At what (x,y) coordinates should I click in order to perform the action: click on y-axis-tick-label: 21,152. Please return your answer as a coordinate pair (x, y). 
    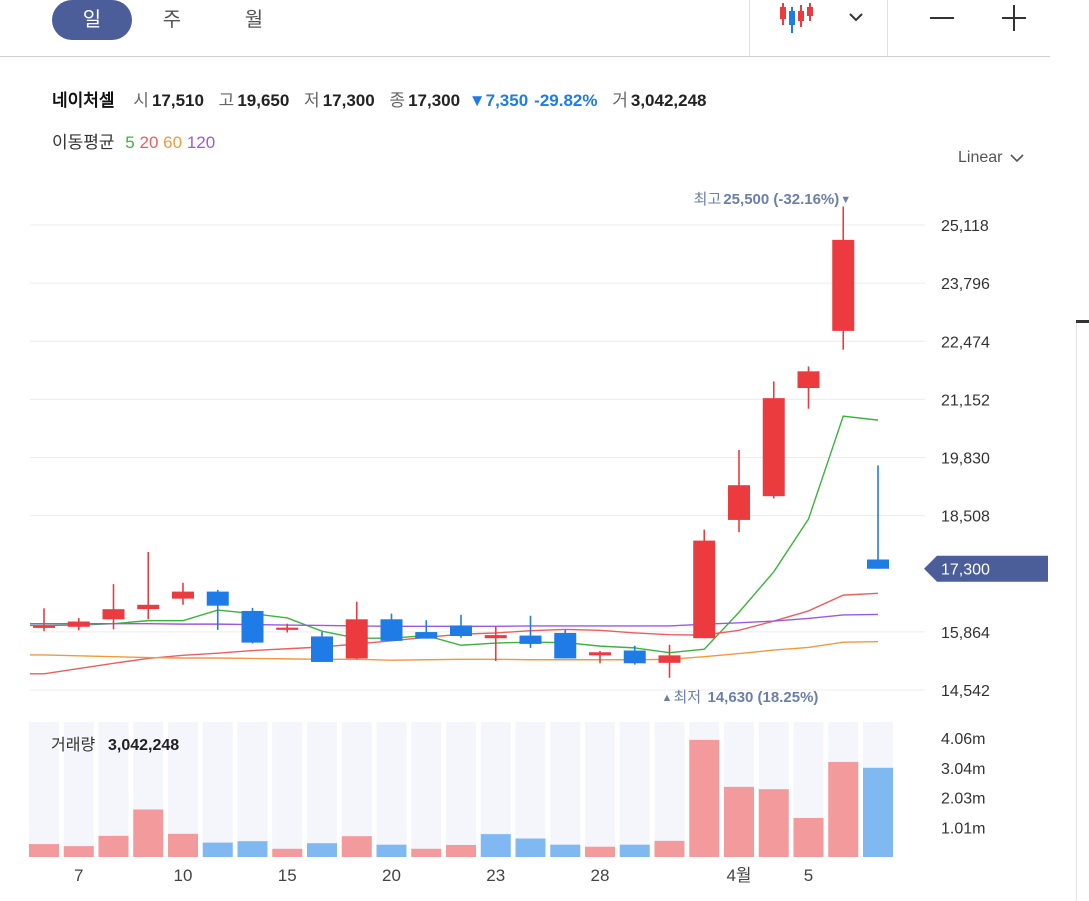
    Looking at the image, I should click on (965, 400).